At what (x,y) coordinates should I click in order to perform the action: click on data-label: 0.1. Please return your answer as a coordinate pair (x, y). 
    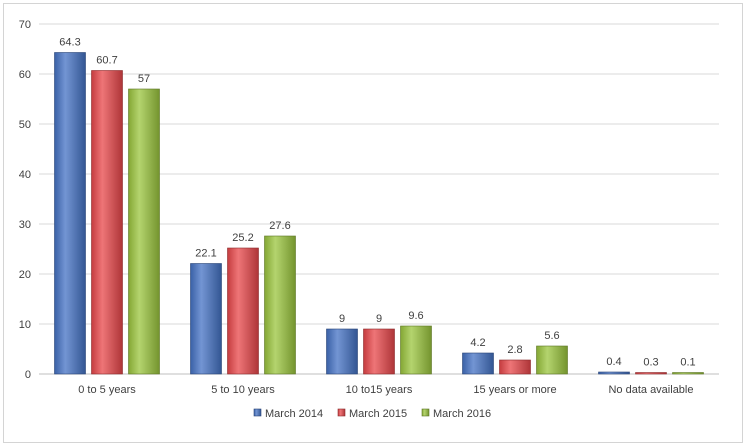
    Looking at the image, I should click on (687, 363).